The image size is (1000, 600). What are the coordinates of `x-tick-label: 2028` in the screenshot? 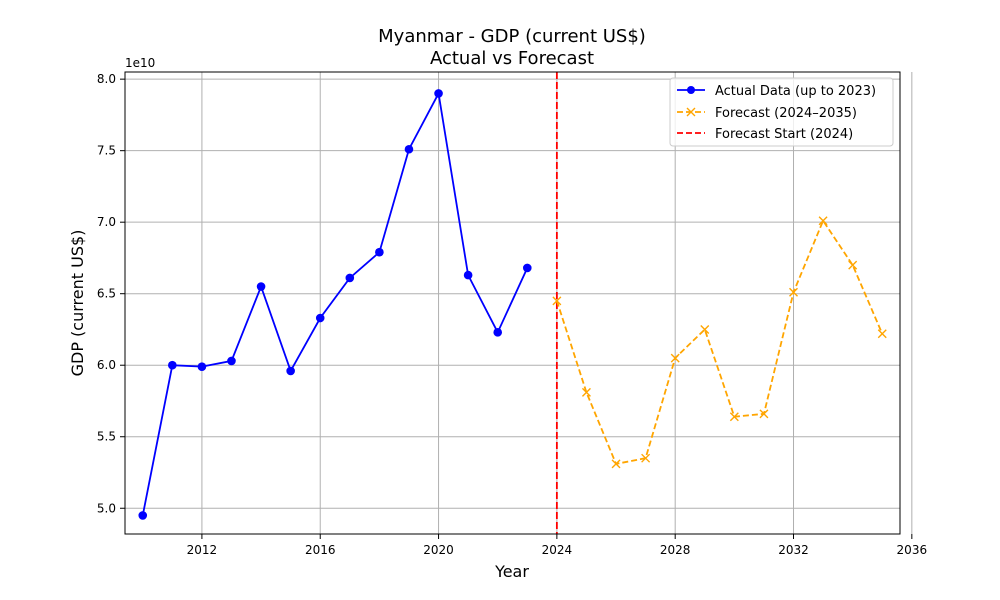 It's located at (675, 550).